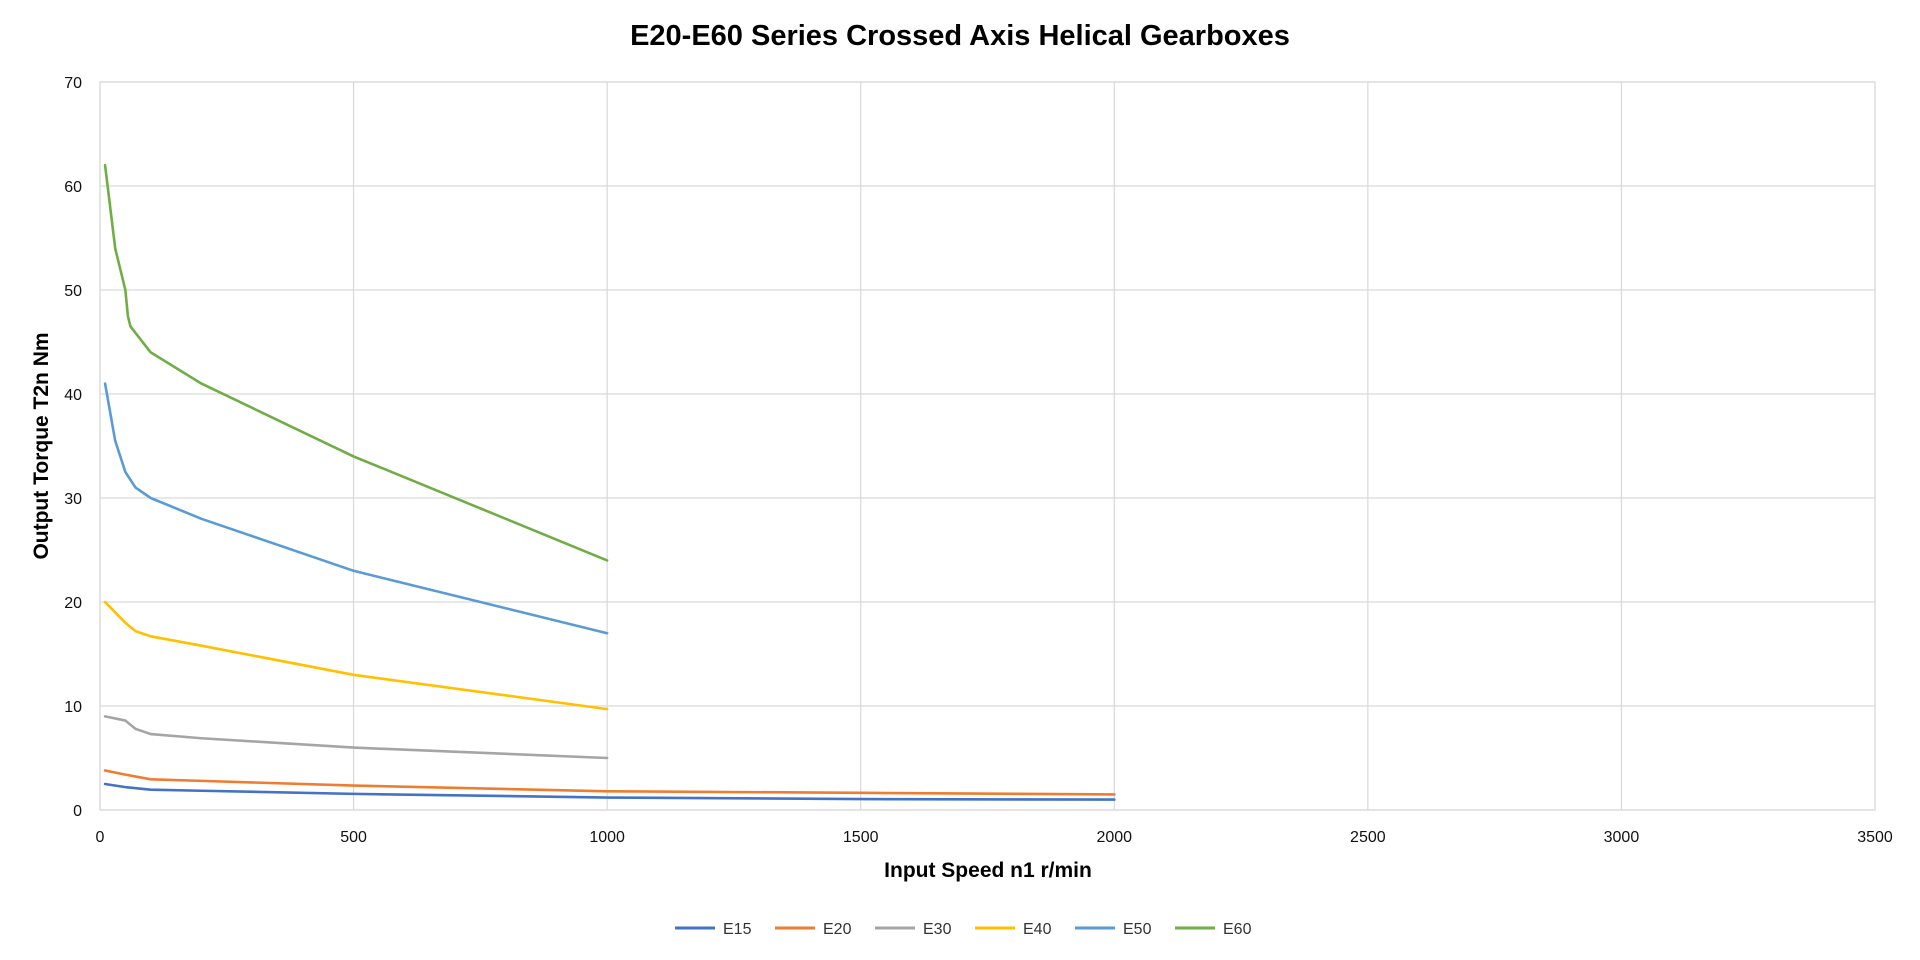 Image resolution: width=1920 pixels, height=960 pixels. I want to click on legend-item-e30: E30, so click(913, 929).